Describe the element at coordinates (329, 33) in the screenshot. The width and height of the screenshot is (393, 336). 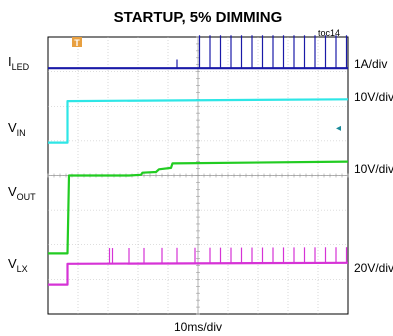
I see `figure-id: toc14` at that location.